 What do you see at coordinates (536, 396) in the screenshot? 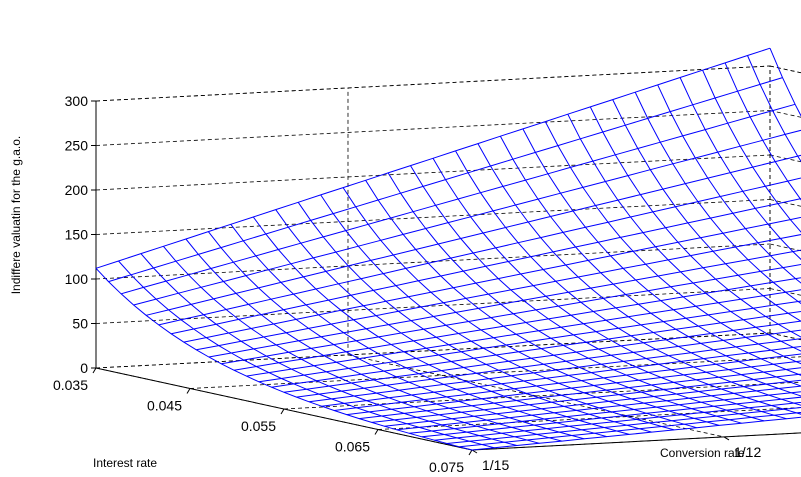
I see `grid-line-floor-y` at bounding box center [536, 396].